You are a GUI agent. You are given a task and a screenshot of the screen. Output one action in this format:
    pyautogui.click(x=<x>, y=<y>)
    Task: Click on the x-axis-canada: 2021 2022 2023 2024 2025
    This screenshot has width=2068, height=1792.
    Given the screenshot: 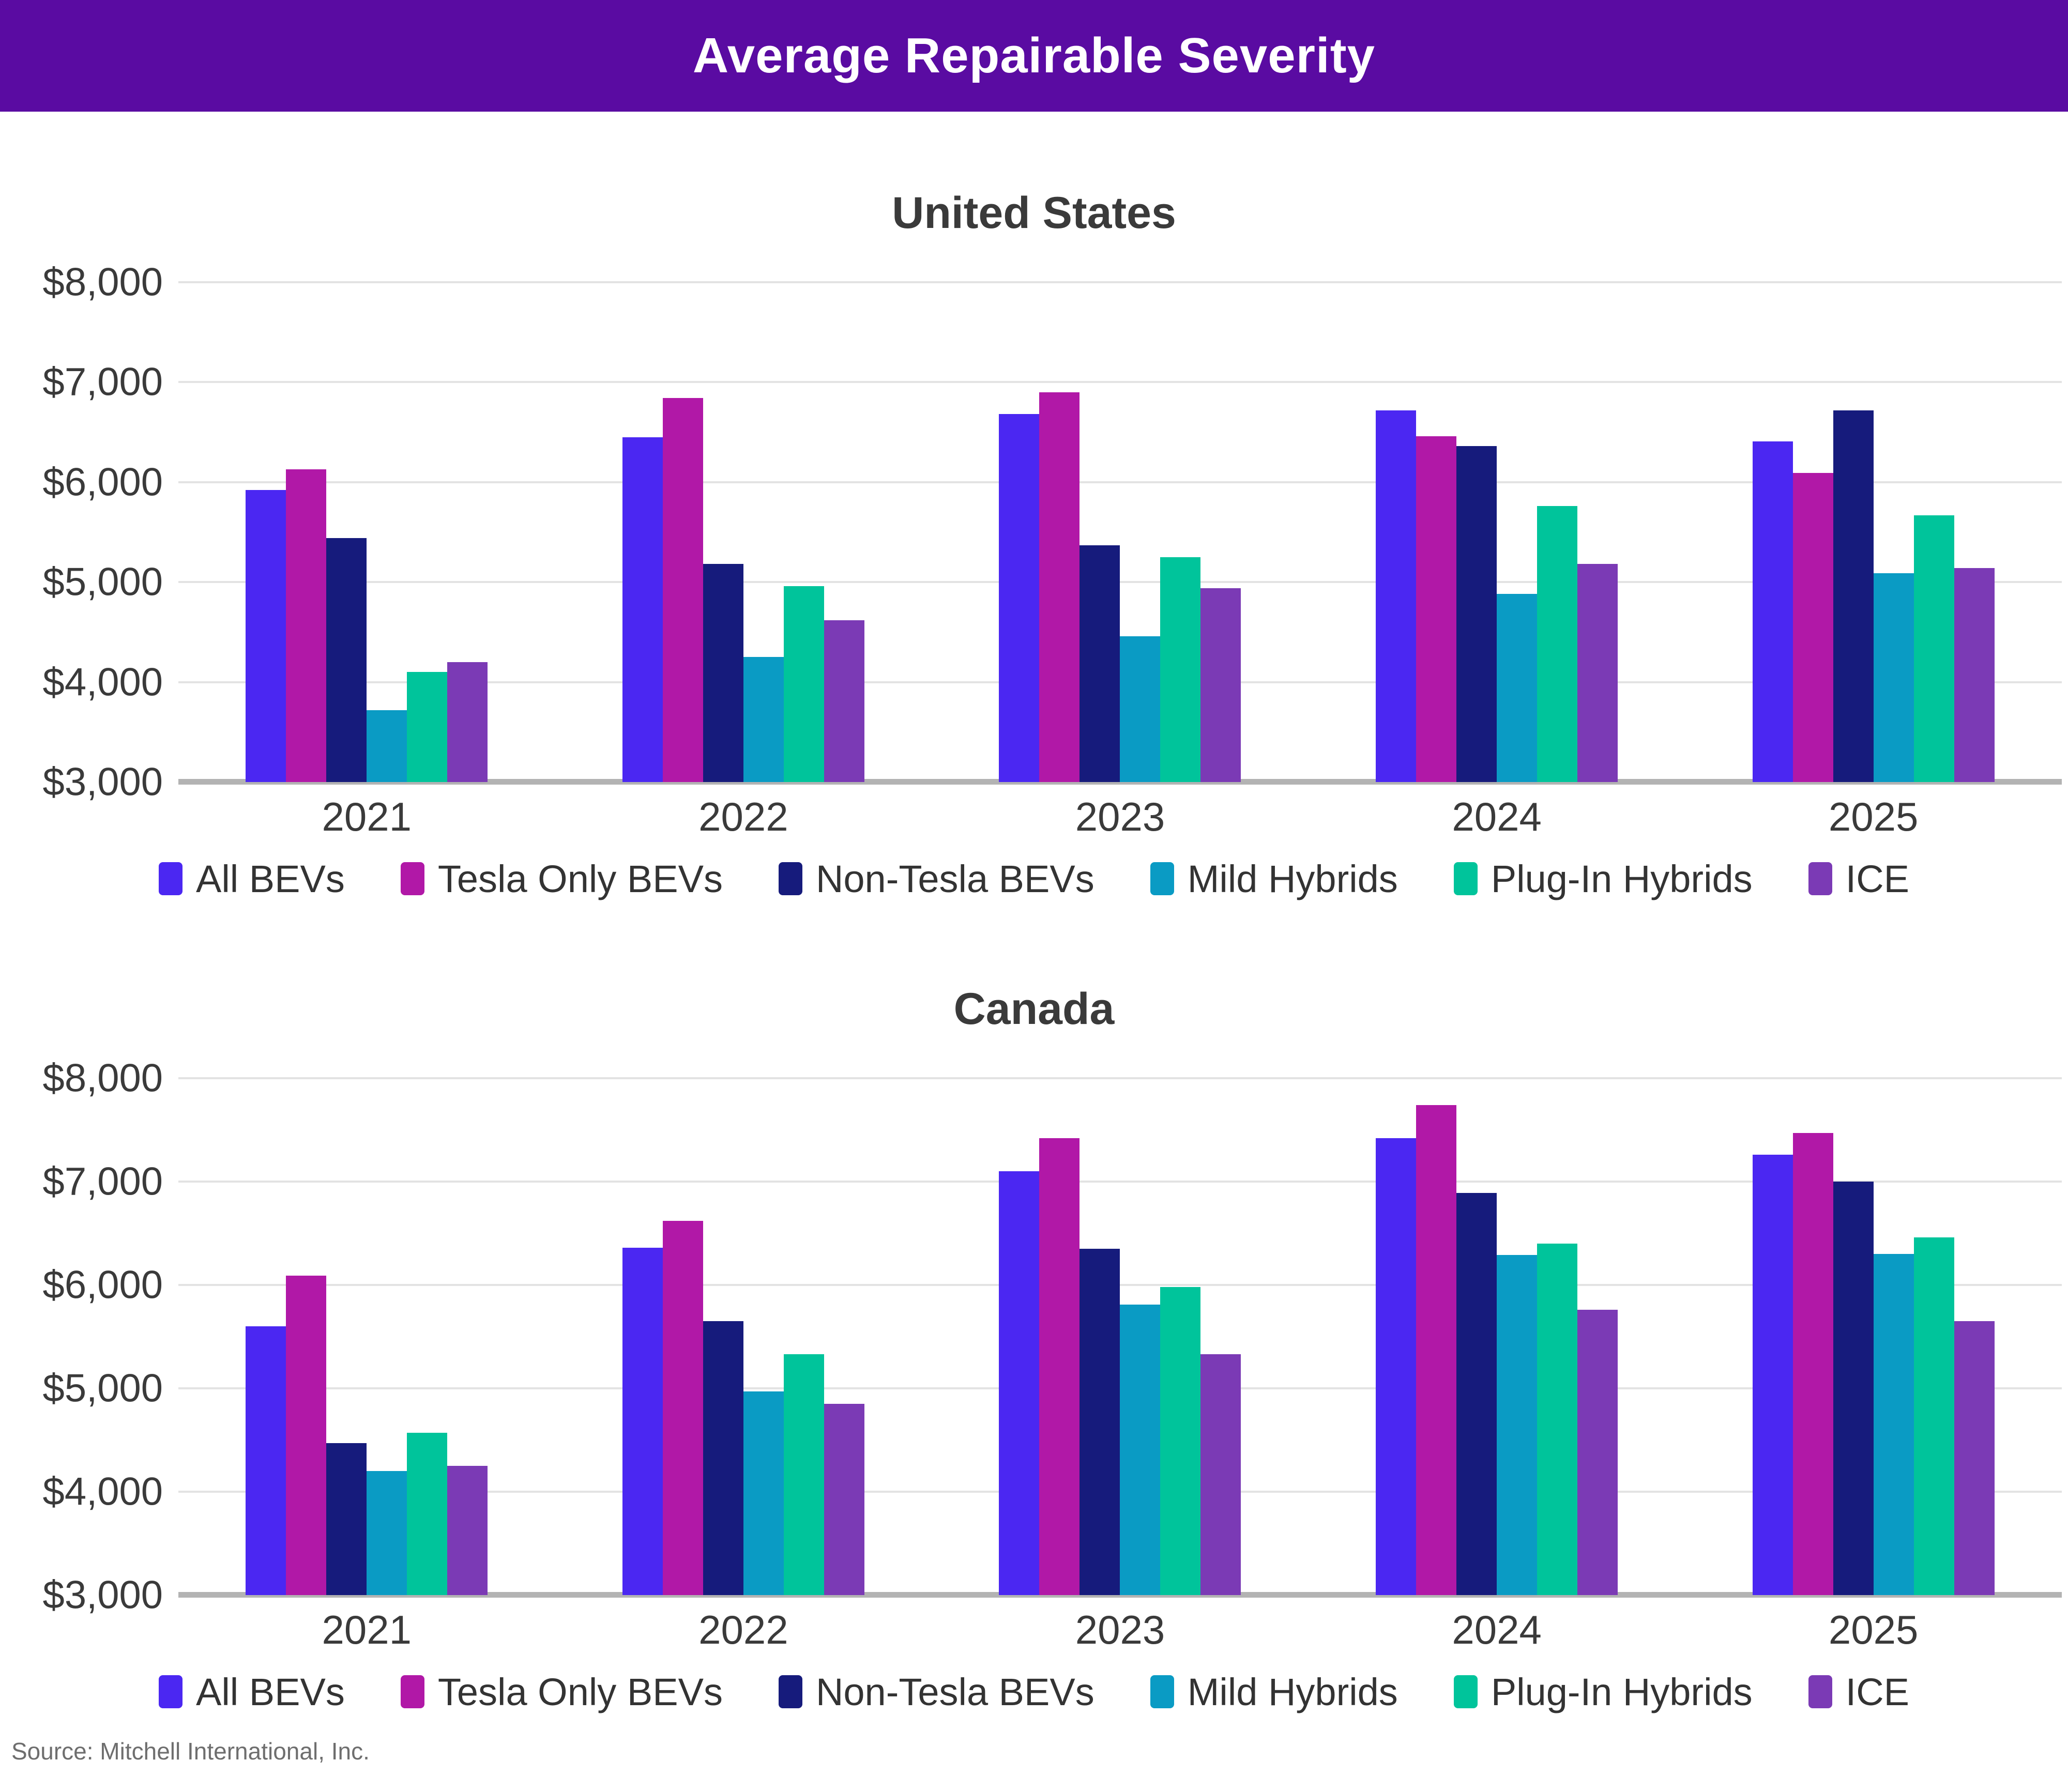 What is the action you would take?
    pyautogui.click(x=1120, y=1629)
    